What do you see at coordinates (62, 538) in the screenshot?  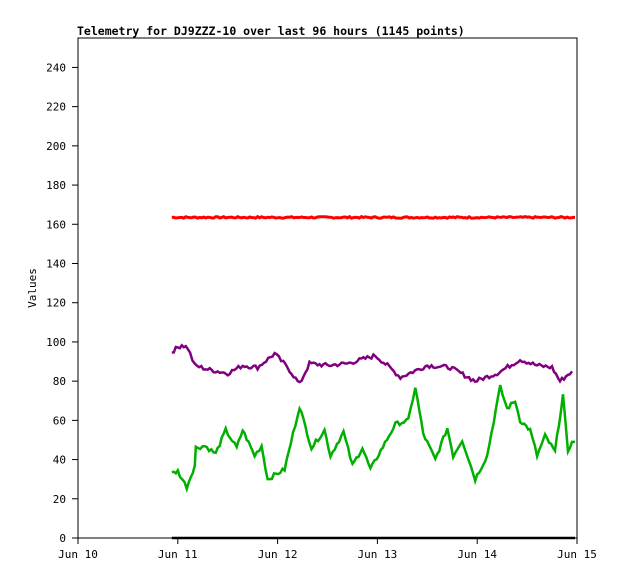 I see `y-tick-label: 0` at bounding box center [62, 538].